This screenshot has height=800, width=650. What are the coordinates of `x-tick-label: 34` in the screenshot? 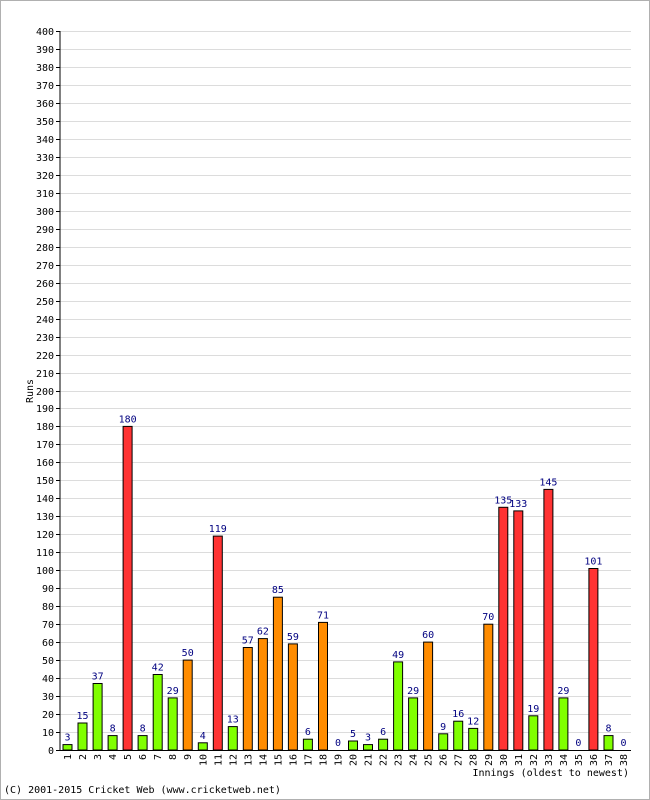 It's located at (564, 760).